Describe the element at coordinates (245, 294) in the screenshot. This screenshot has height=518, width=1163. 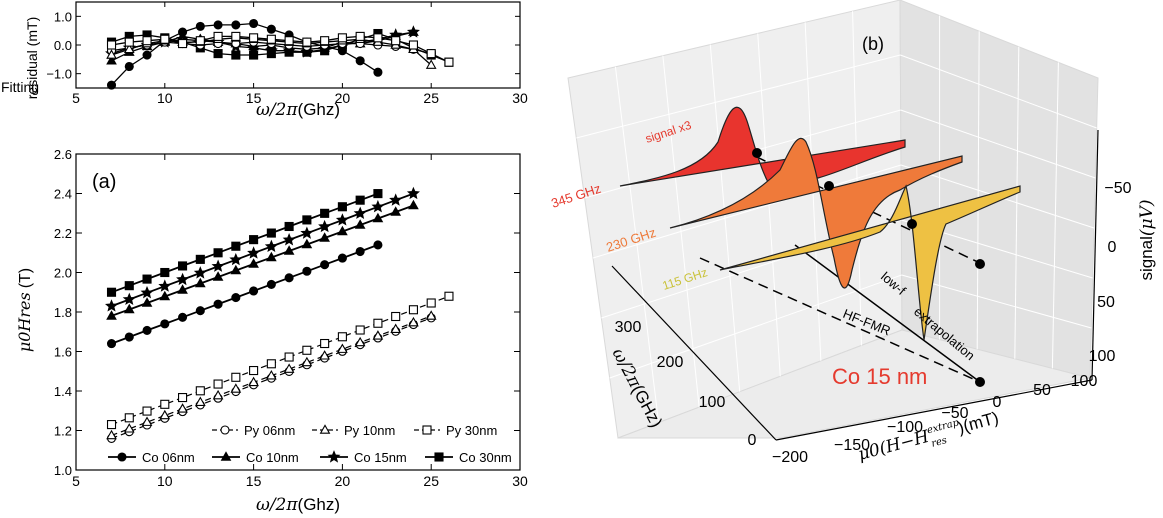
I see `panel-a-line-co-06nm` at that location.